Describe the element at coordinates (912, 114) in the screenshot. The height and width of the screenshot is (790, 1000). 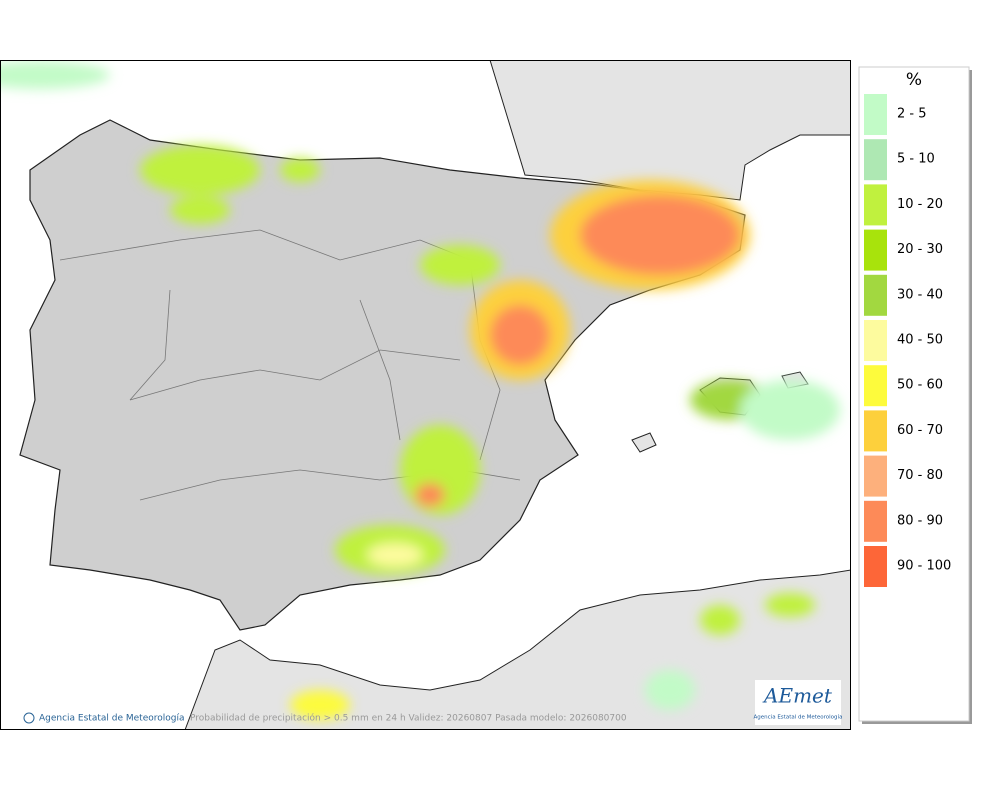
I see `legend-label: 2 - 5` at that location.